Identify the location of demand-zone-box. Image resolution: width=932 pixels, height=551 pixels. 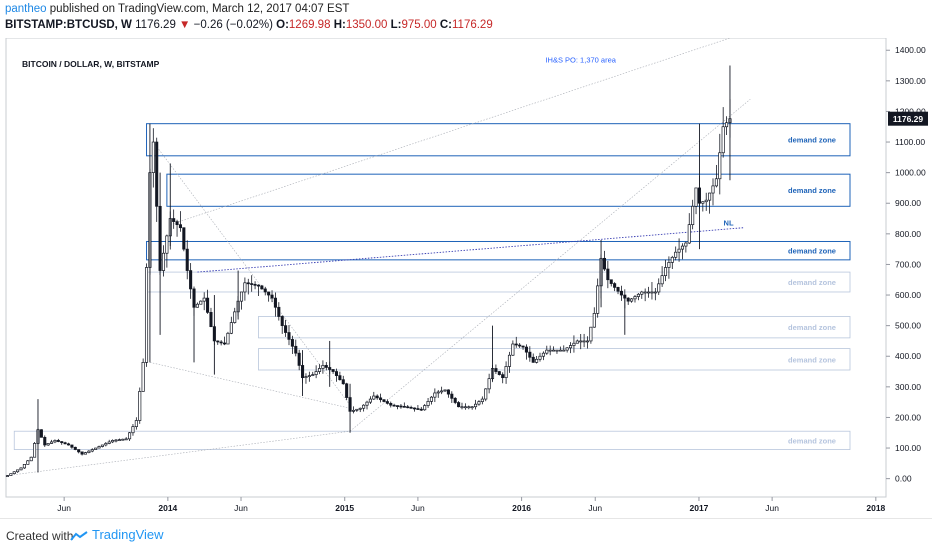
(498, 250).